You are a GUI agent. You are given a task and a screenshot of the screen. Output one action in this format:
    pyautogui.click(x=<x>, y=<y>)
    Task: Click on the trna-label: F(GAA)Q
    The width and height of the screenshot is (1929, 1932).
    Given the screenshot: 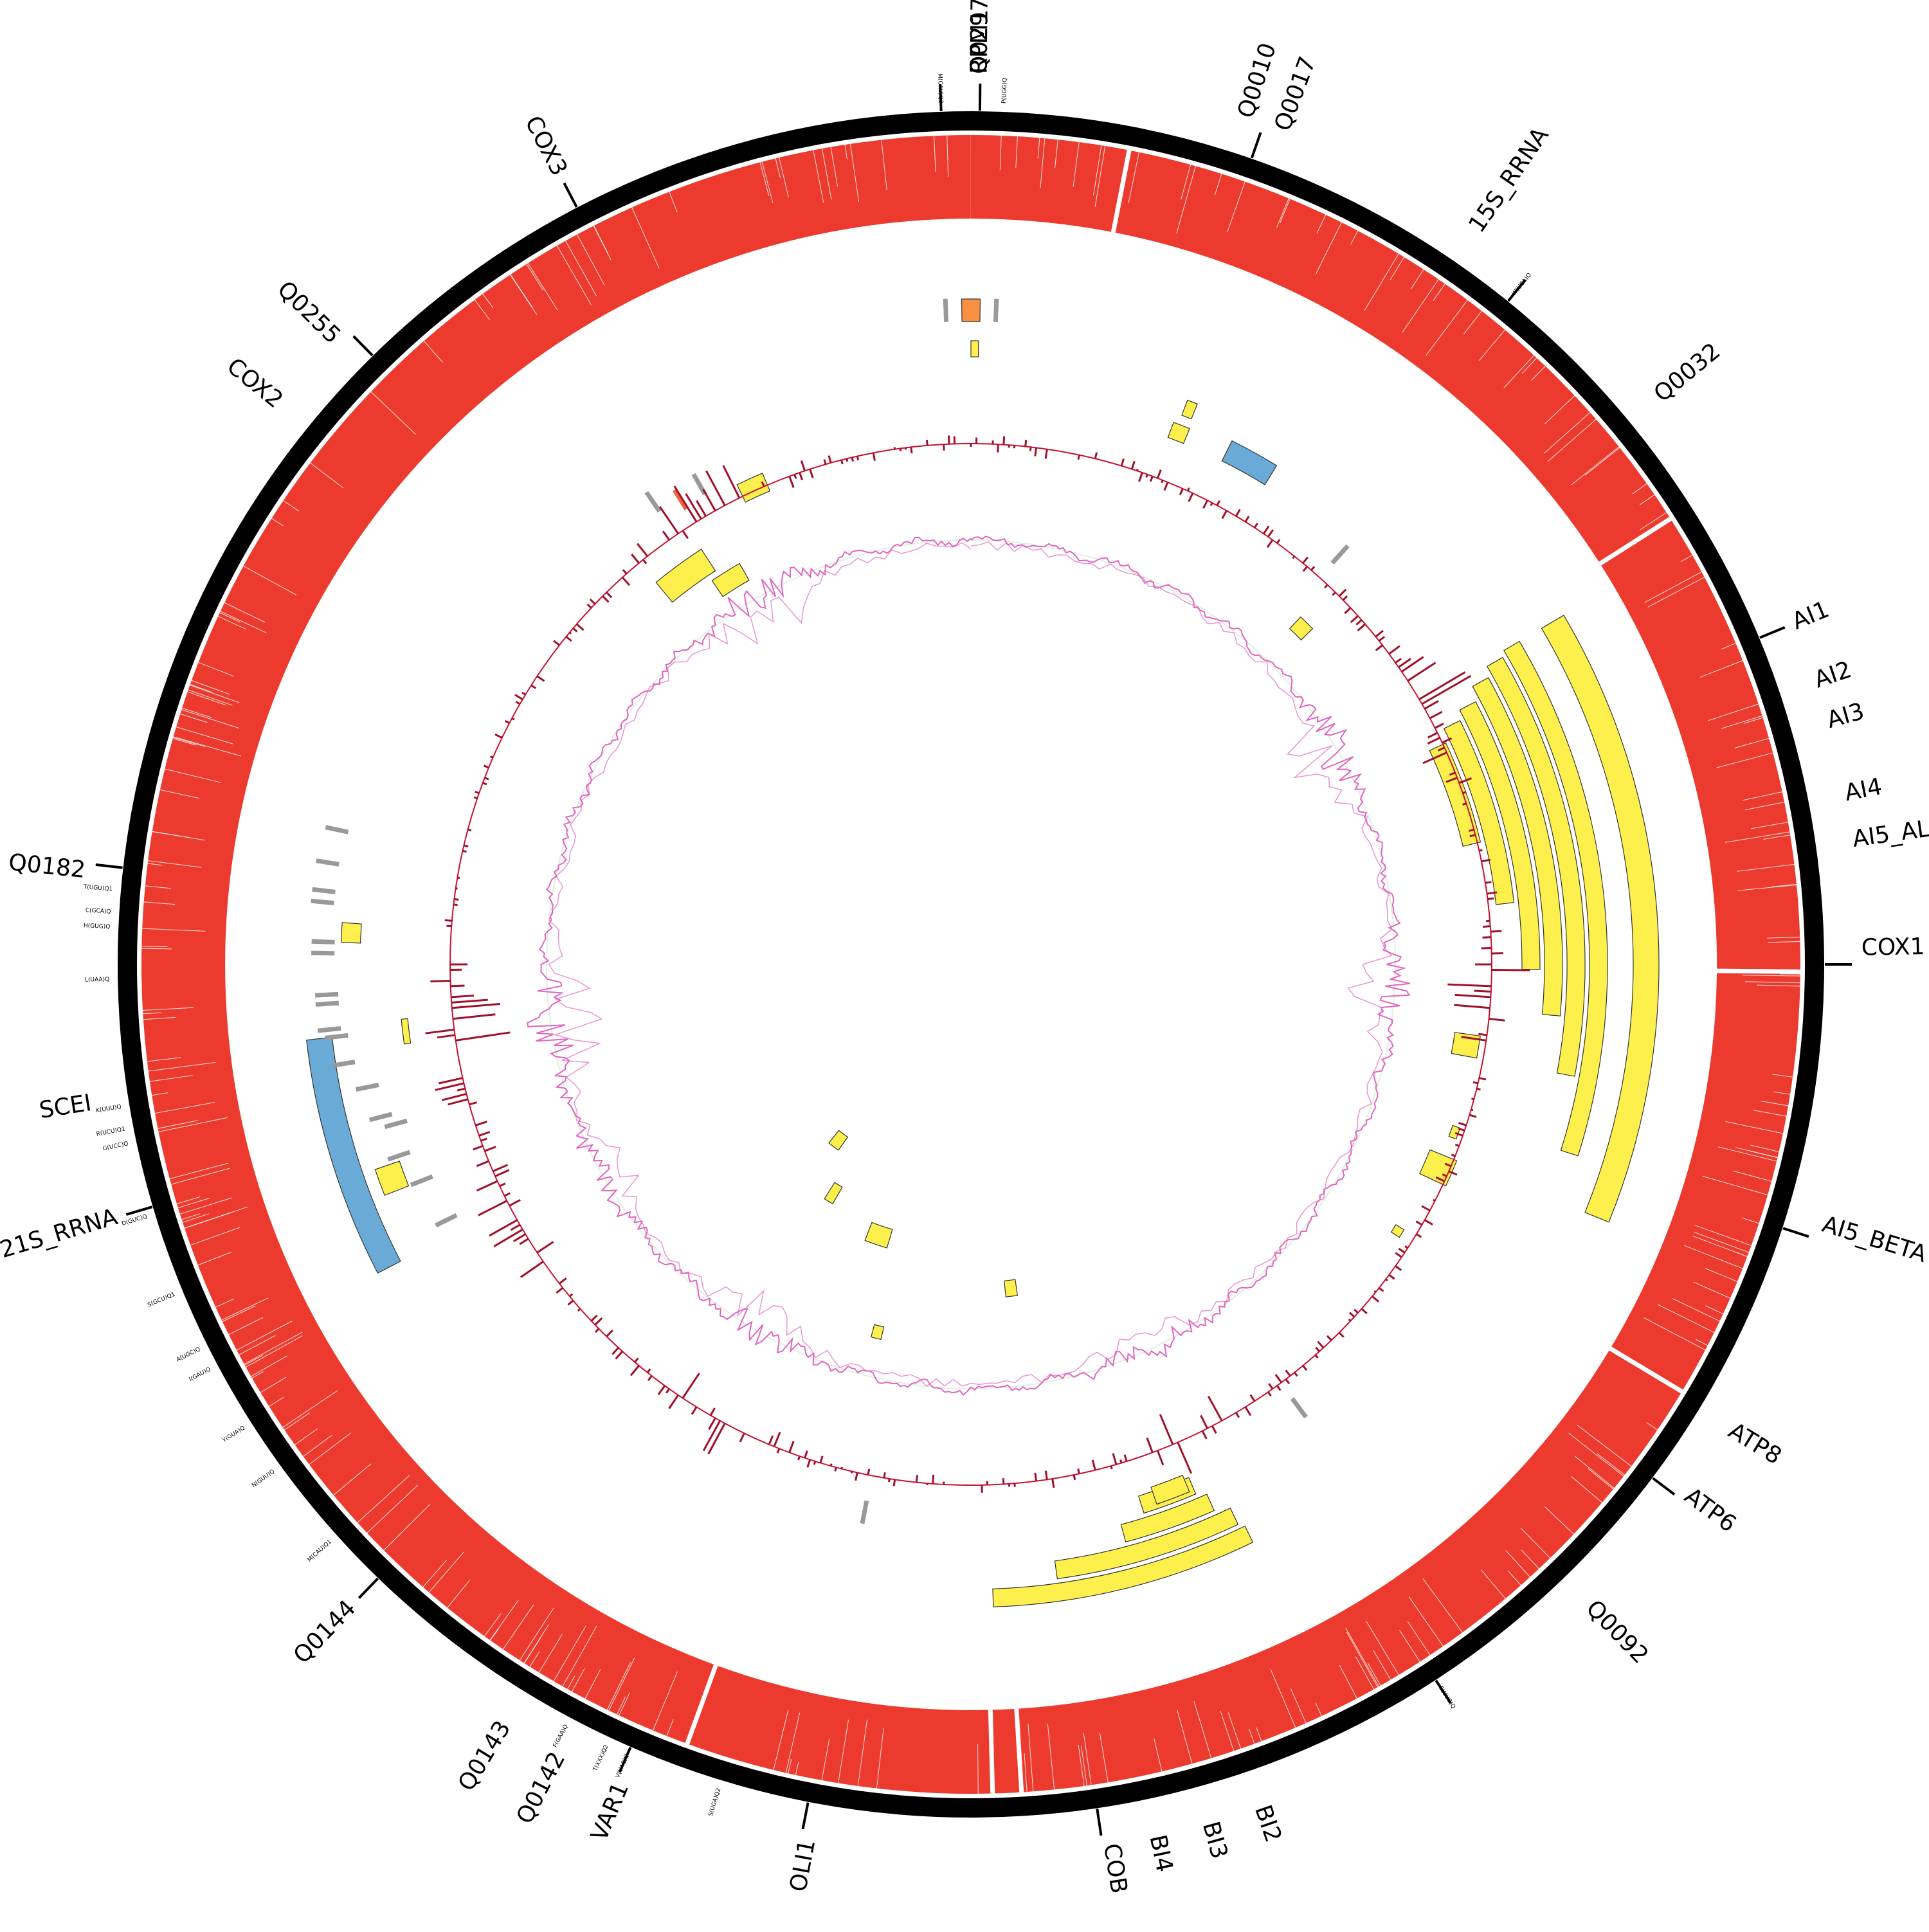 What is the action you would take?
    pyautogui.click(x=561, y=1736)
    